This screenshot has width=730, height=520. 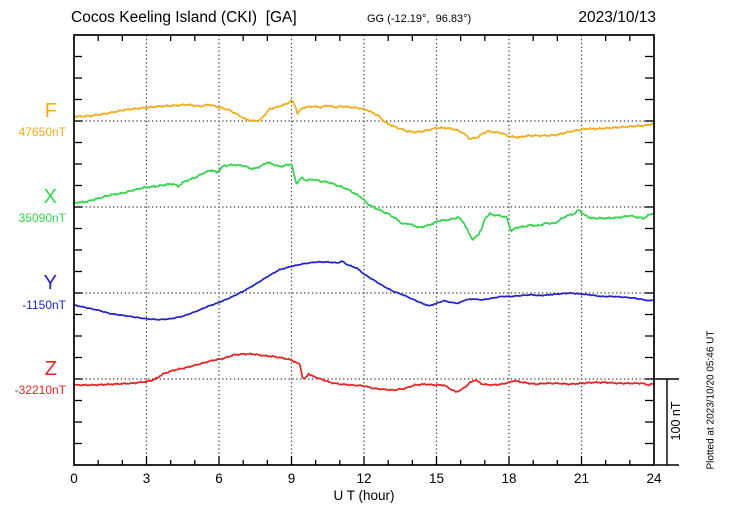 I want to click on station-title: Cocos Keeling Island (CKI) [GA], so click(x=184, y=17).